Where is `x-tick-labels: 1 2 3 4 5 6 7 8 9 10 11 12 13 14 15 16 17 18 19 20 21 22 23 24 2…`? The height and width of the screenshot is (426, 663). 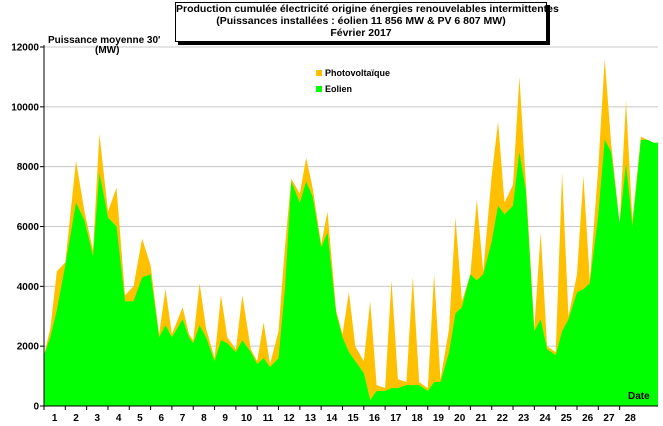
x-tick-labels: 1 2 3 4 5 6 7 8 9 10 11 12 13 14 15 16 17 18 19 20 21 22 23 24 2… is located at coordinates (340, 415).